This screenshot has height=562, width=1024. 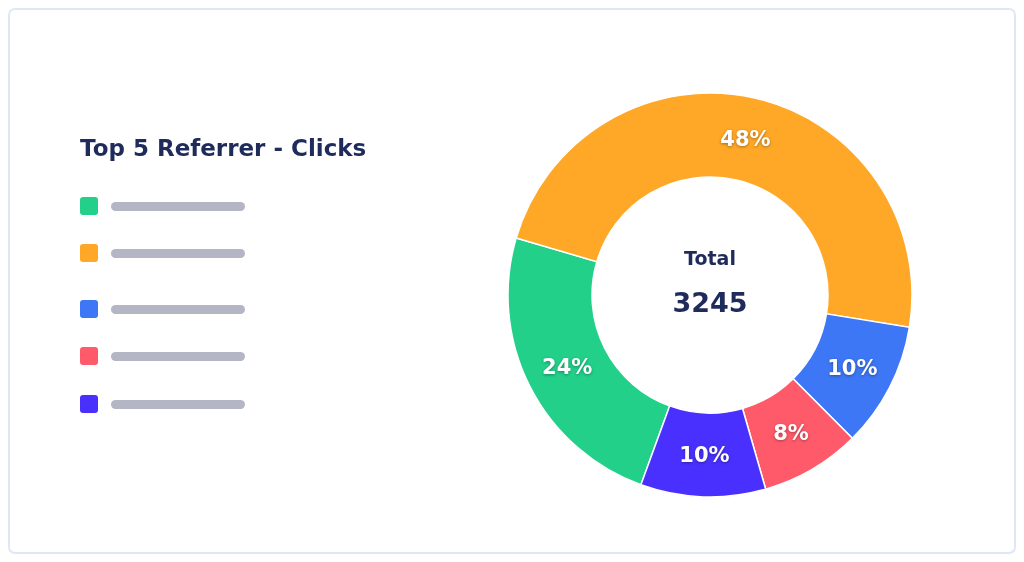 What do you see at coordinates (745, 138) in the screenshot?
I see `data-label: 48%` at bounding box center [745, 138].